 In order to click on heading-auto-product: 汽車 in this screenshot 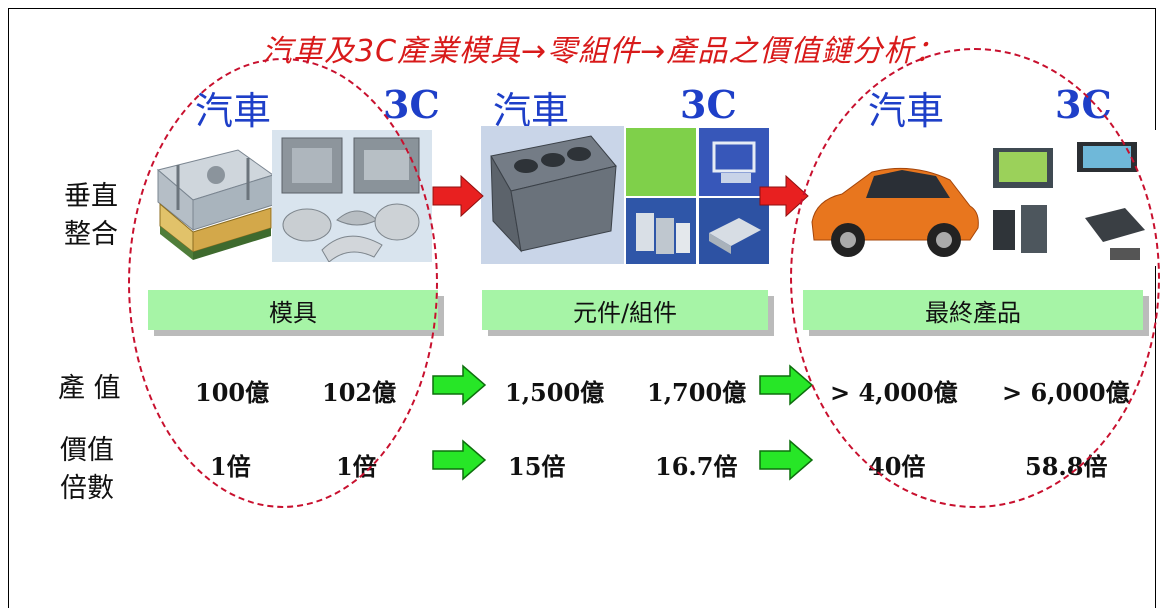, I will do `click(906, 111)`.